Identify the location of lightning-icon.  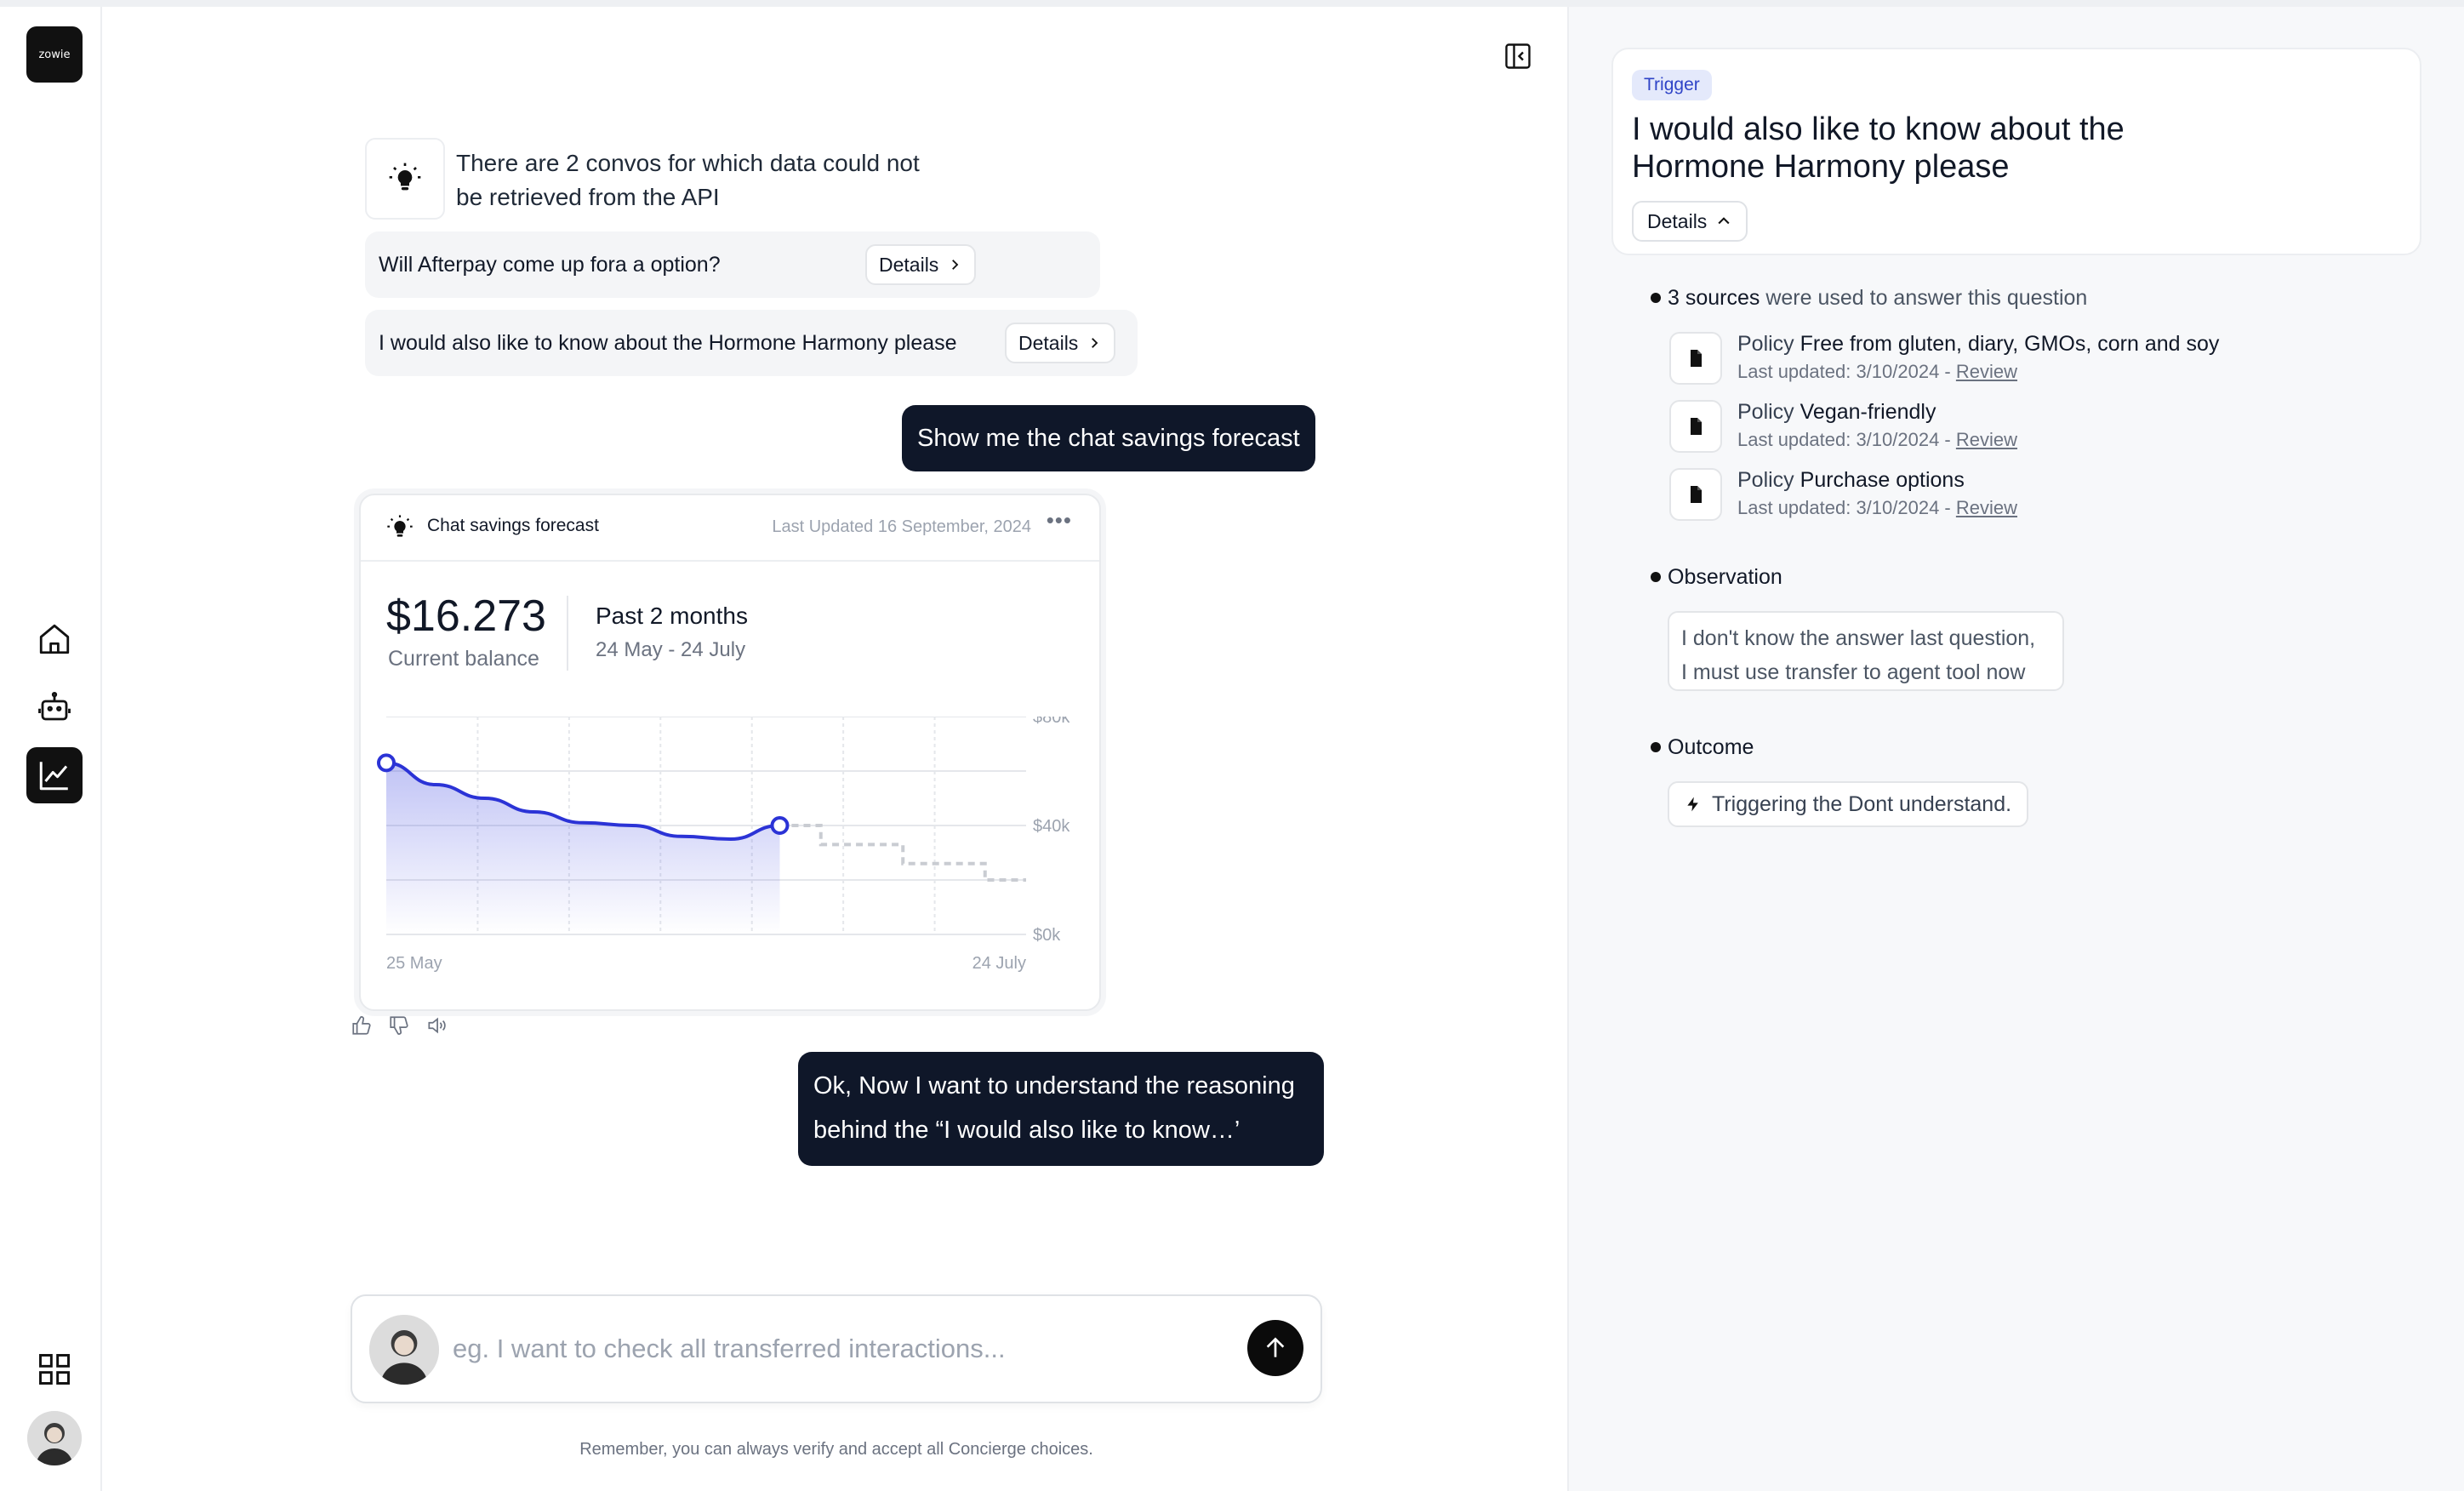
(1693, 804).